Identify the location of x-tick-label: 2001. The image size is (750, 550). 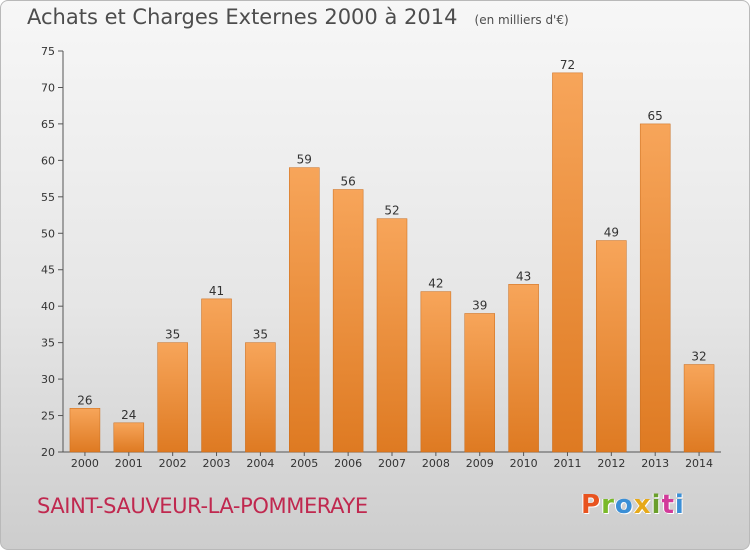
(129, 463).